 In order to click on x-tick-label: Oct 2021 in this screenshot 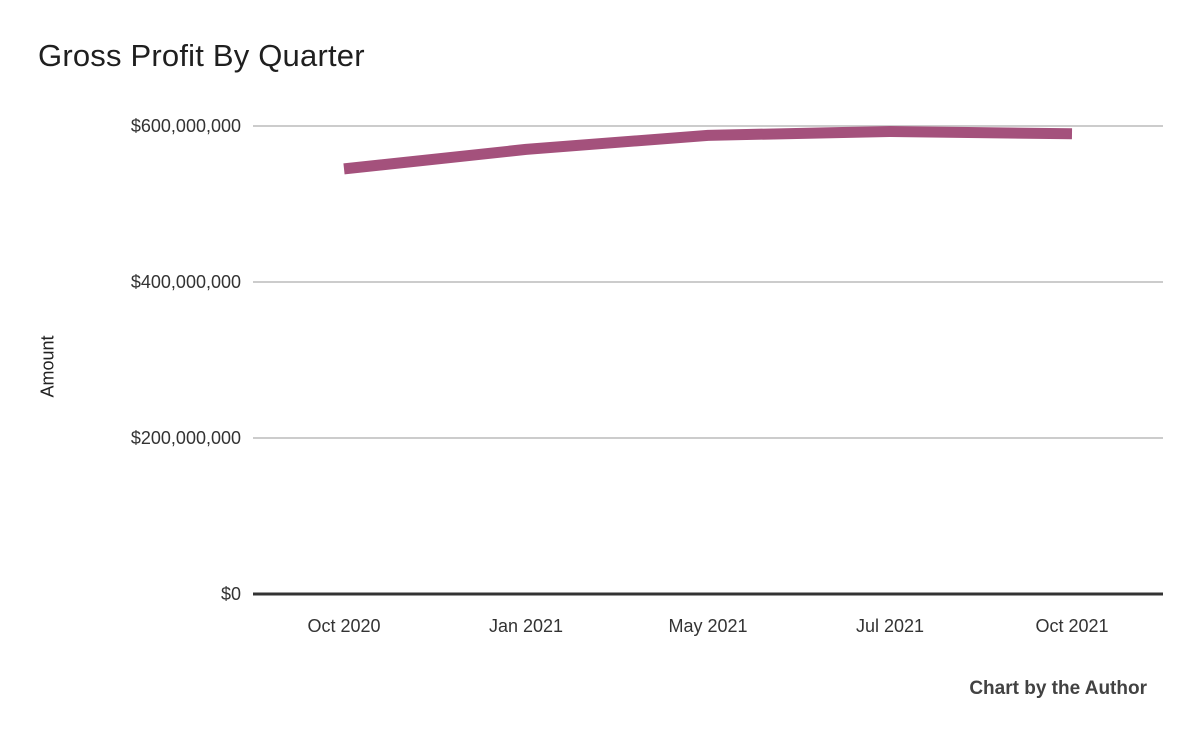, I will do `click(1071, 626)`.